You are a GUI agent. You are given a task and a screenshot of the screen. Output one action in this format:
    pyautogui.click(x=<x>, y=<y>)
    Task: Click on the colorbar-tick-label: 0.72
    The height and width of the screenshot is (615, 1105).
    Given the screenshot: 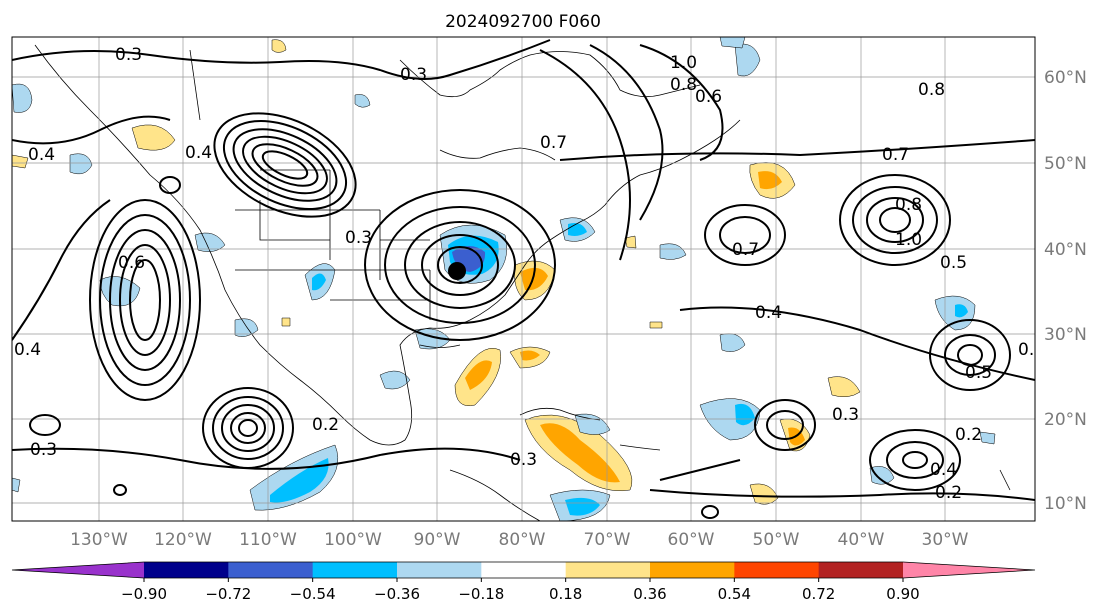 What is the action you would take?
    pyautogui.click(x=818, y=594)
    